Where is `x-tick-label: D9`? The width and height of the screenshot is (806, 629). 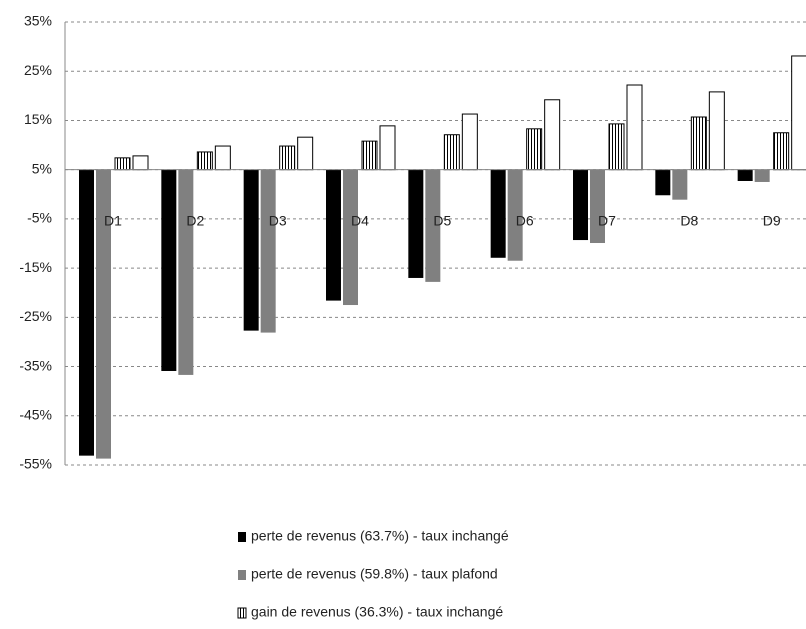
x-tick-label: D9 is located at coordinates (772, 221).